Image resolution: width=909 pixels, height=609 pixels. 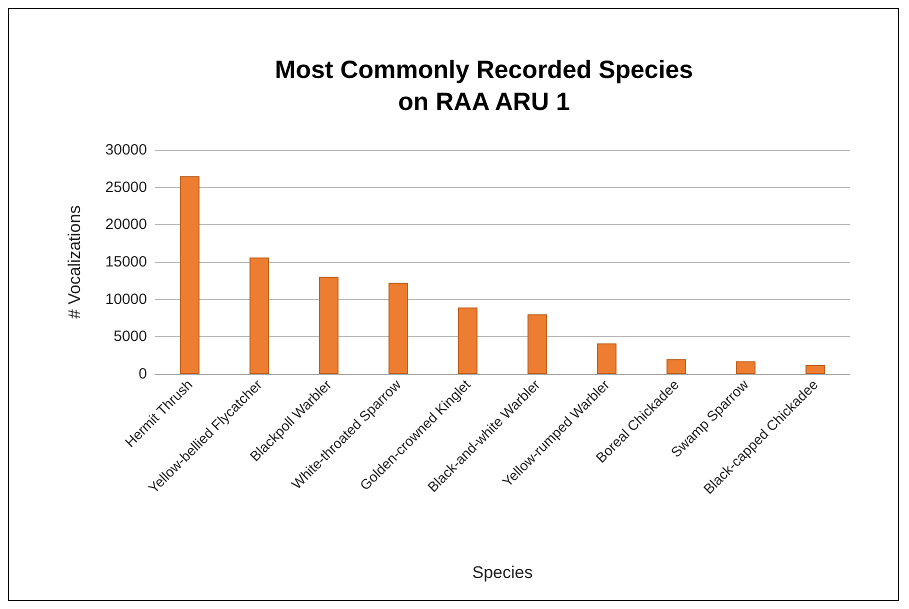 What do you see at coordinates (142, 374) in the screenshot?
I see `y-tick-label: 0` at bounding box center [142, 374].